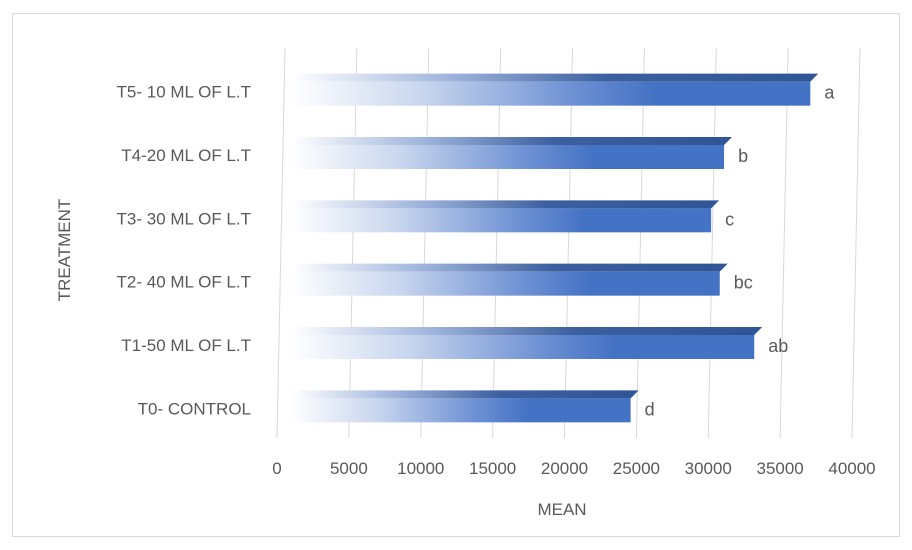  Describe the element at coordinates (184, 282) in the screenshot. I see `y-category-label: T2- 40 ML OF L.T` at that location.